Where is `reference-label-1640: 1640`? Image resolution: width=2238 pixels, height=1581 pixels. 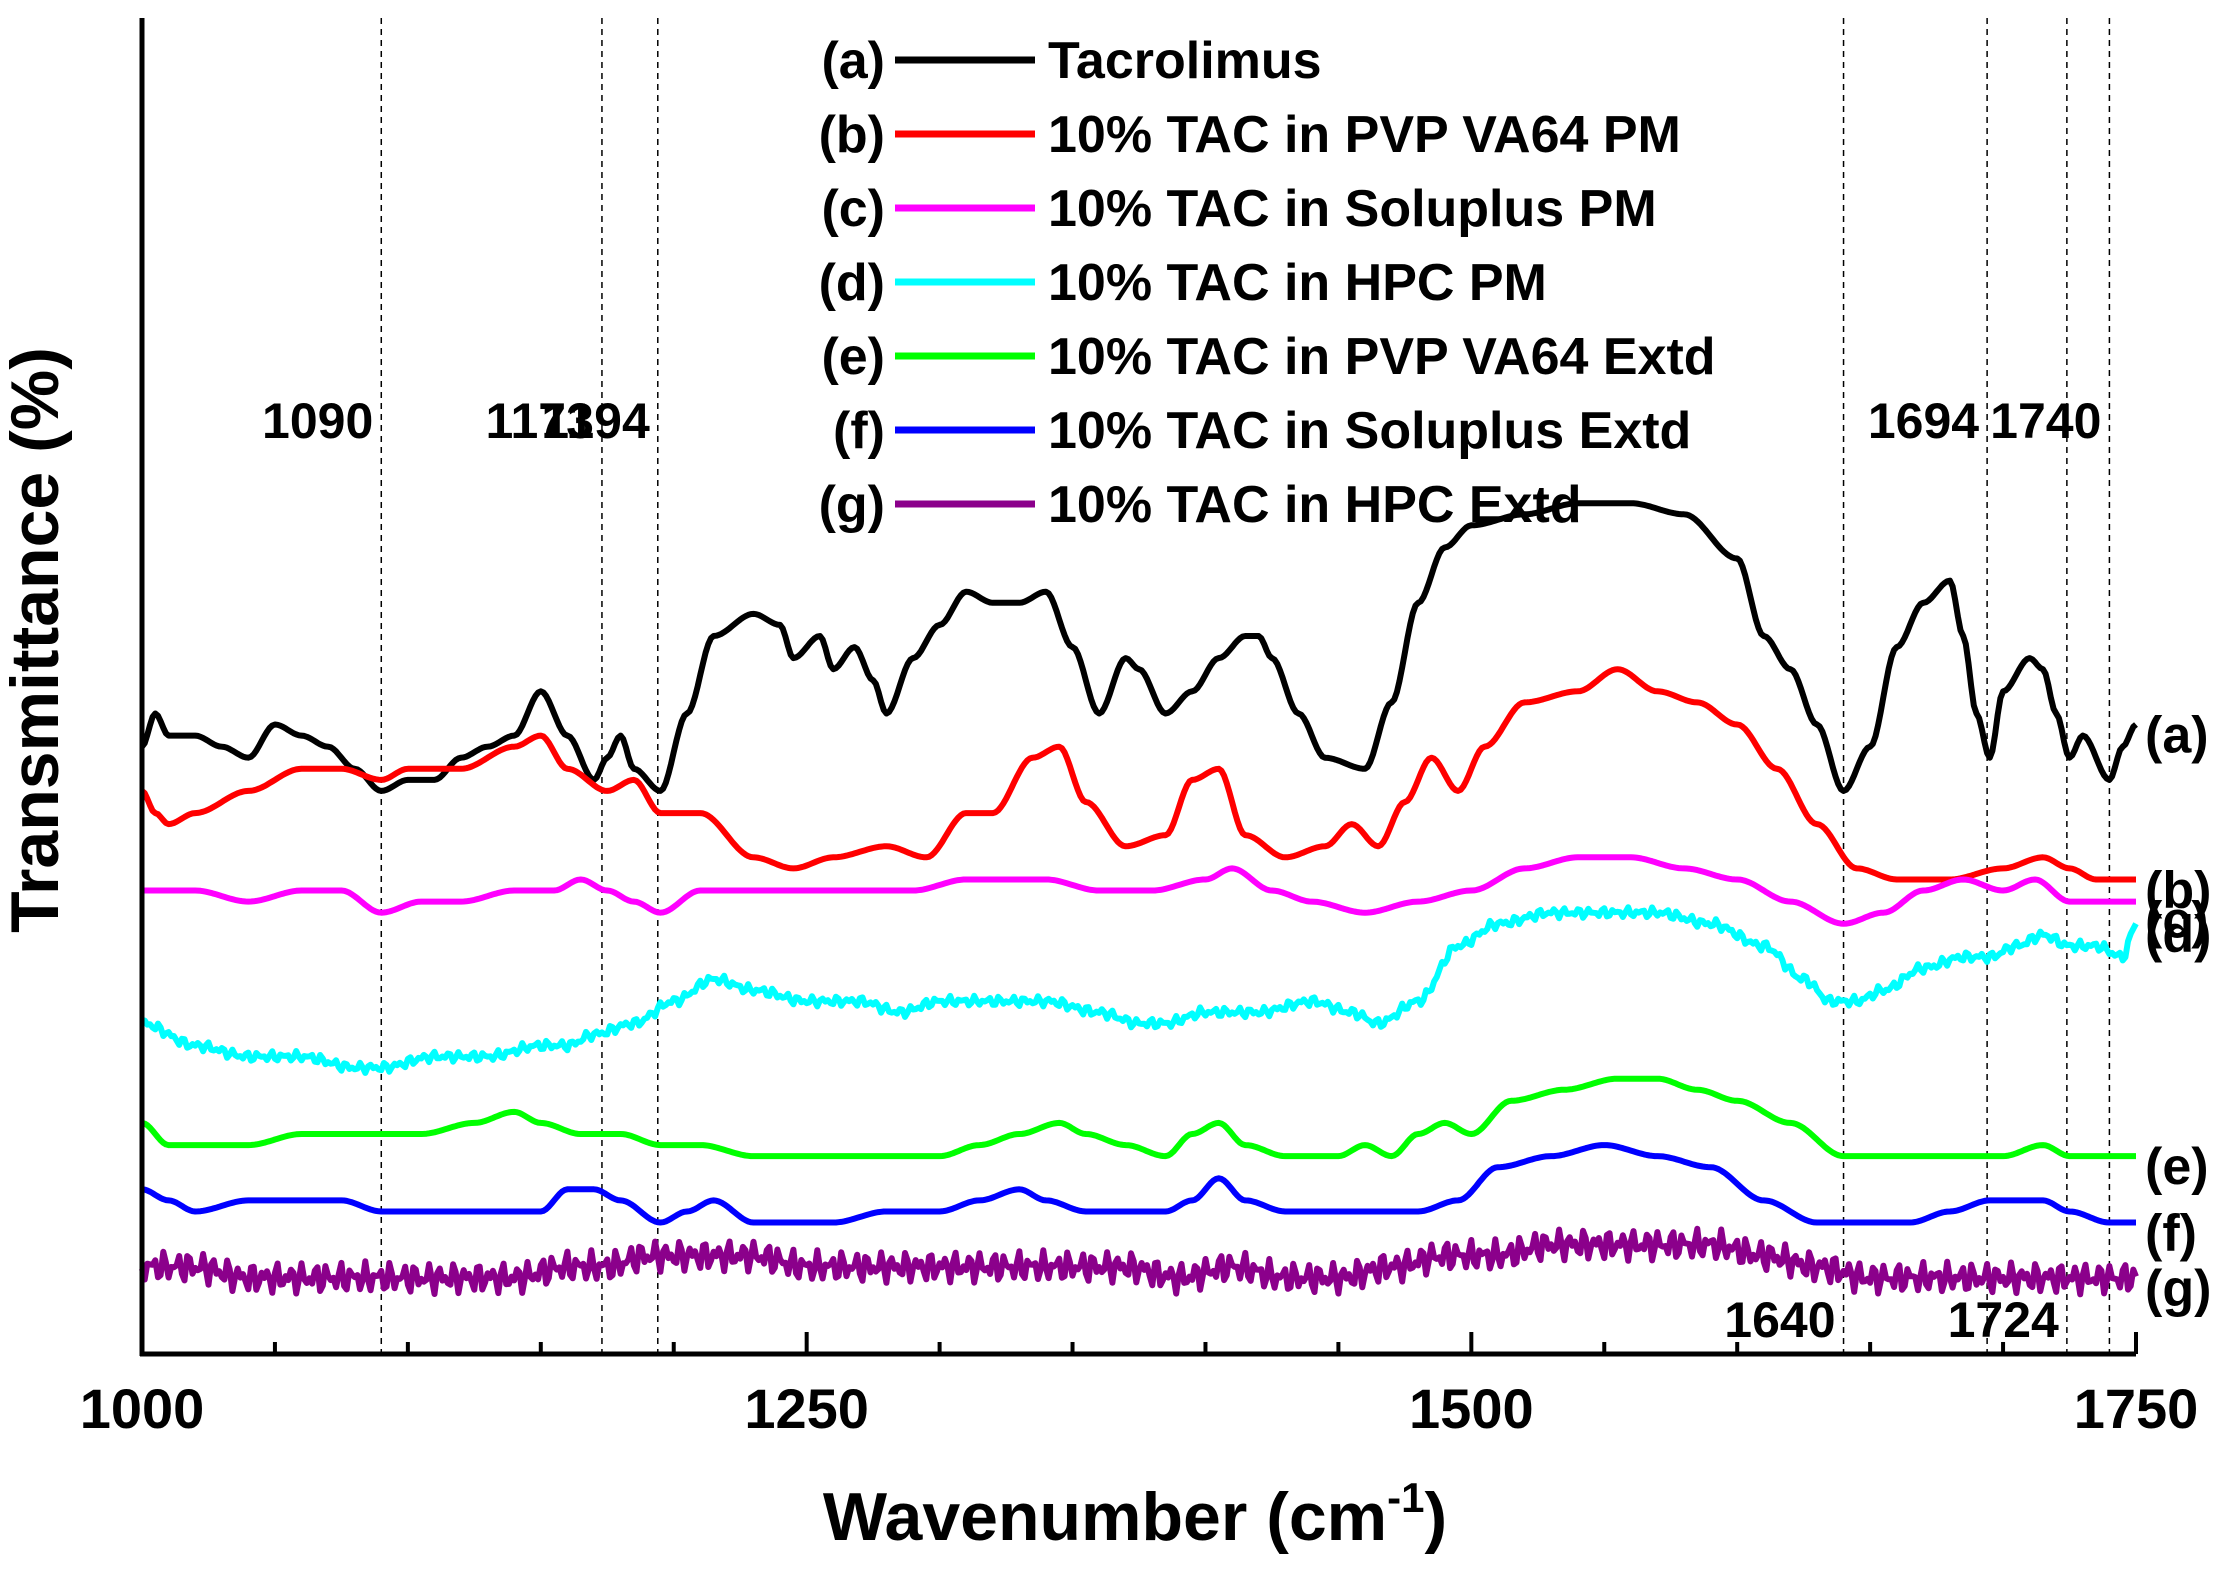 reference-label-1640: 1640 is located at coordinates (1779, 1320).